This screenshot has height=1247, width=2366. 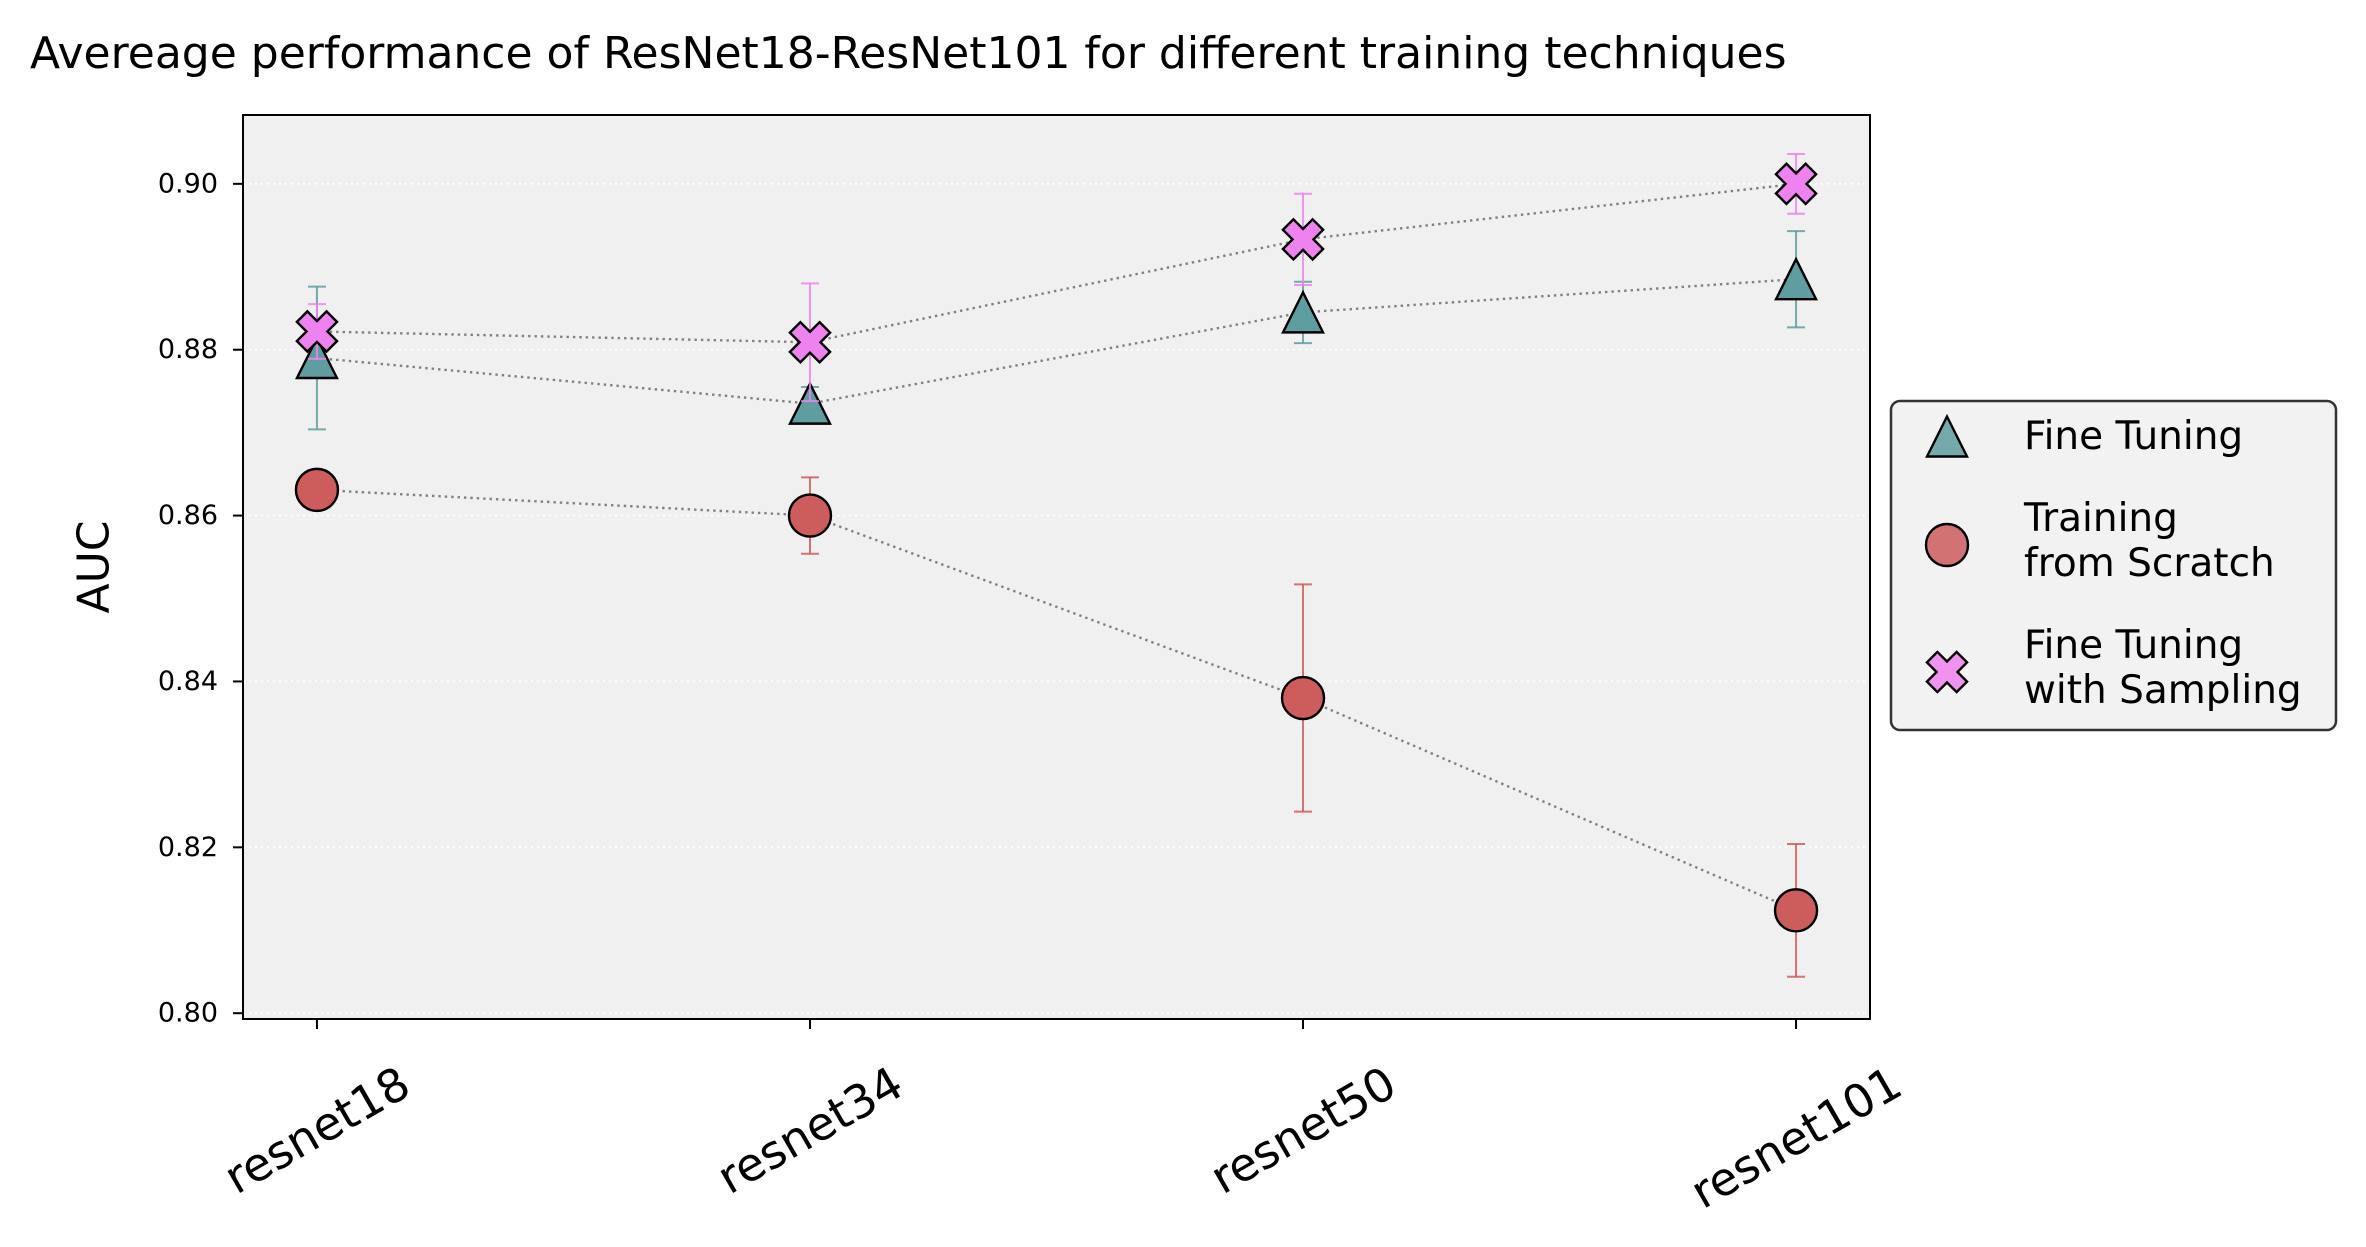 I want to click on legend-marker-fine-tuning-with-sampling, so click(x=1947, y=672).